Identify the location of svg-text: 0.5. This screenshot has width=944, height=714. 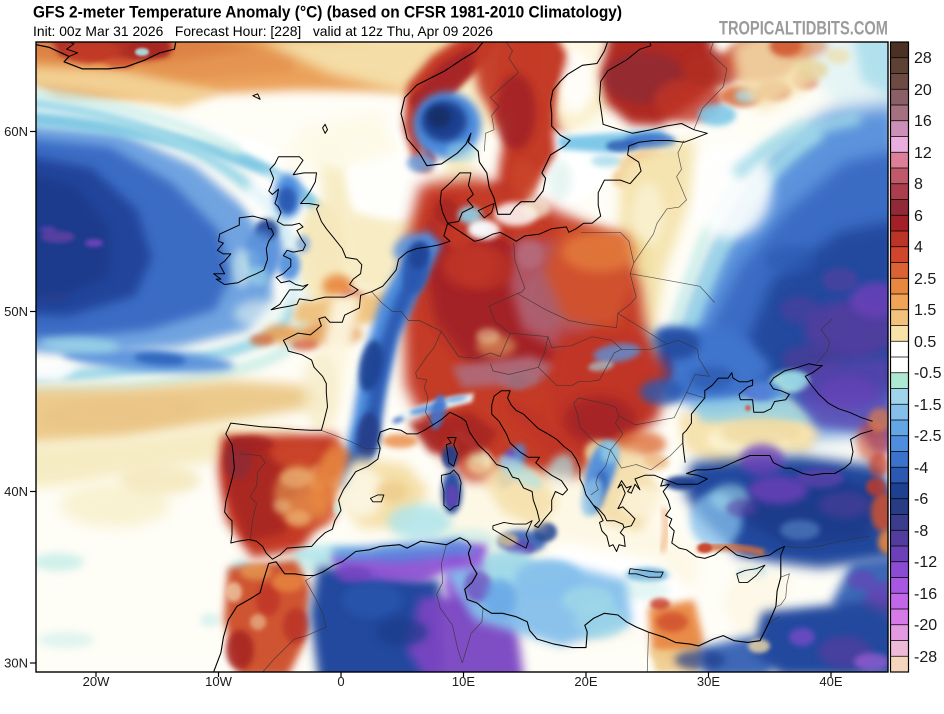
(925, 342).